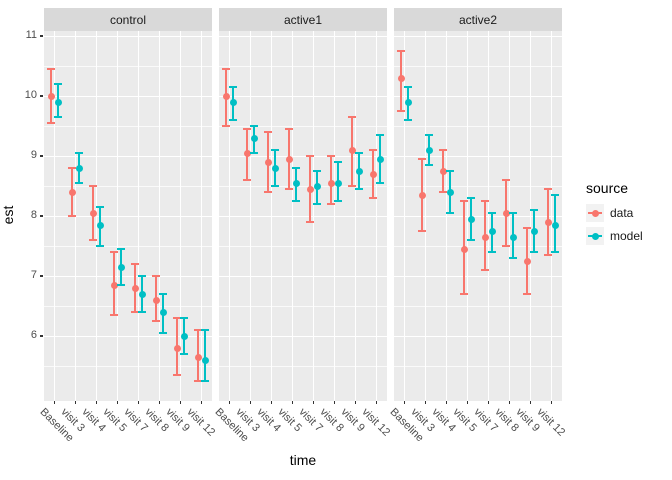  I want to click on errorbar-model, so click(205, 355).